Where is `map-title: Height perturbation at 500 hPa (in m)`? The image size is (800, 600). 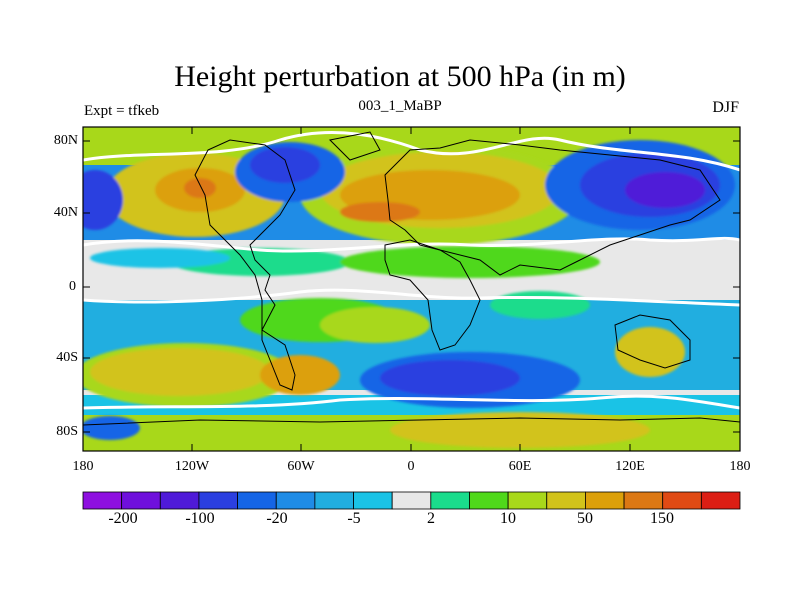
map-title: Height perturbation at 500 hPa (in m) is located at coordinates (400, 76).